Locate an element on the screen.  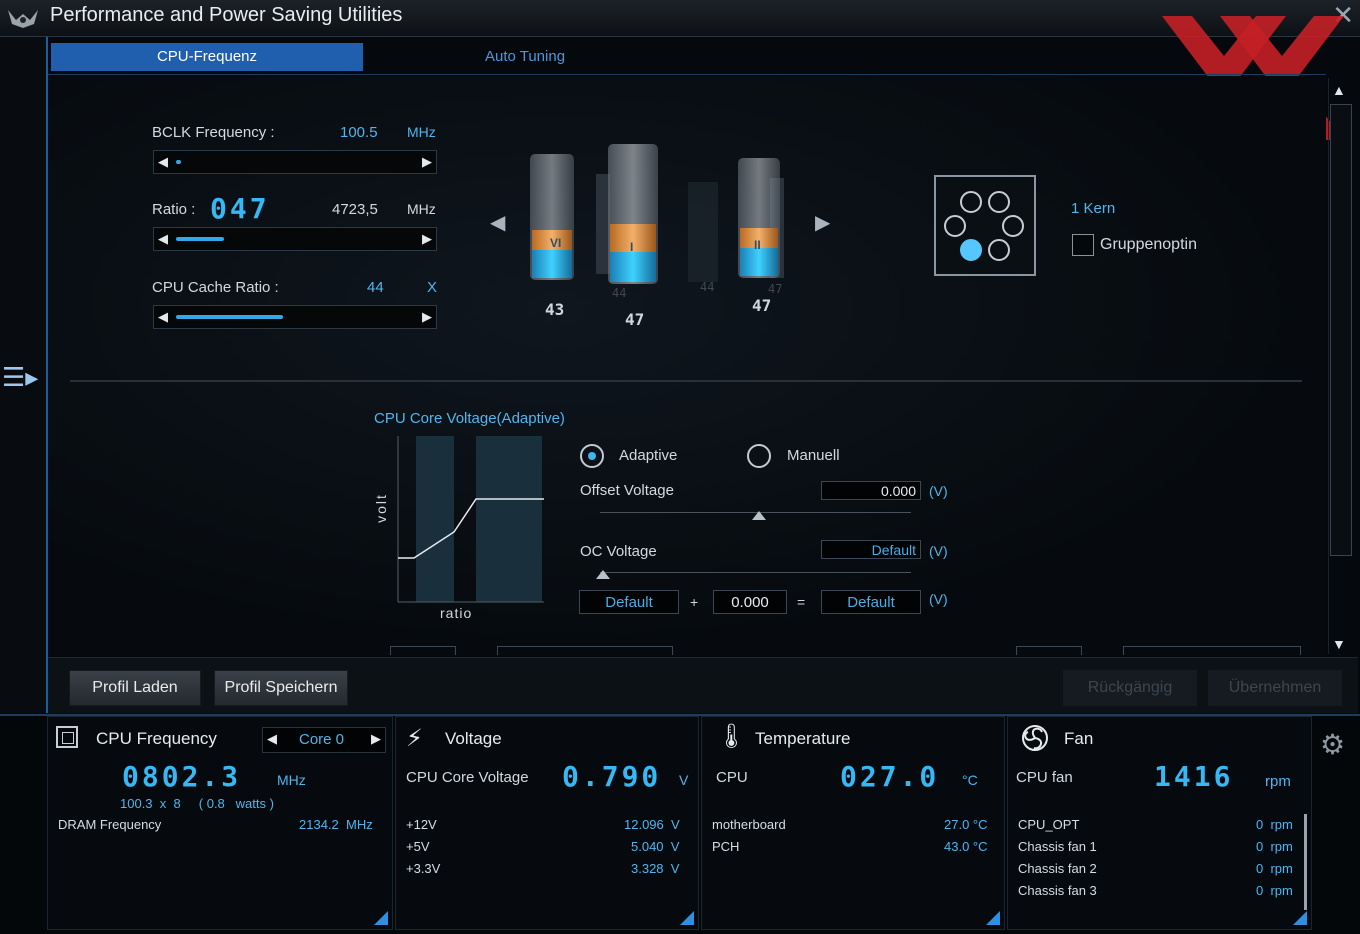
cache-ratio-unit: X is located at coordinates (432, 287).